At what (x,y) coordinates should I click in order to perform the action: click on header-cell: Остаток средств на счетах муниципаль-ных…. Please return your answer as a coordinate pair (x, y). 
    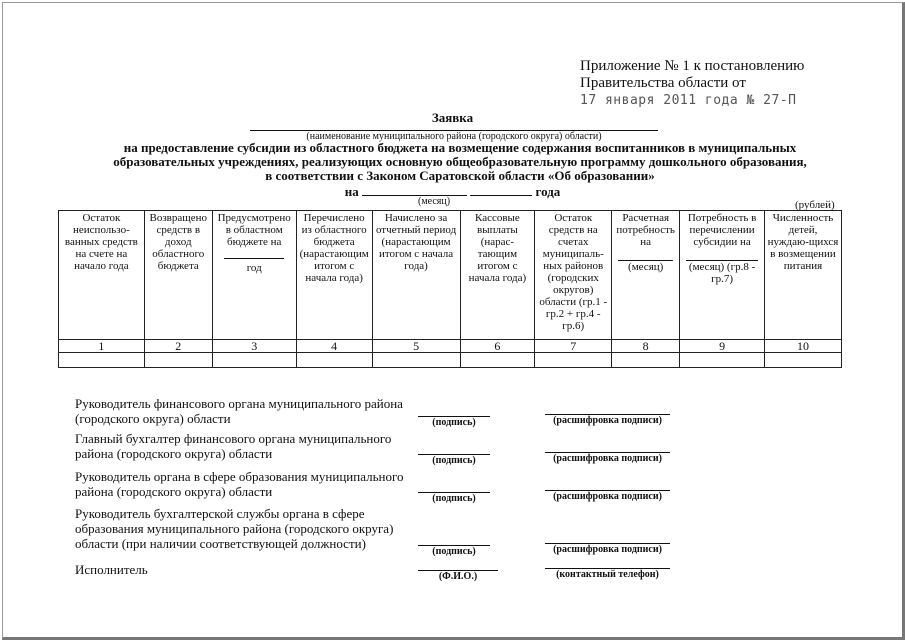
    Looking at the image, I should click on (573, 275).